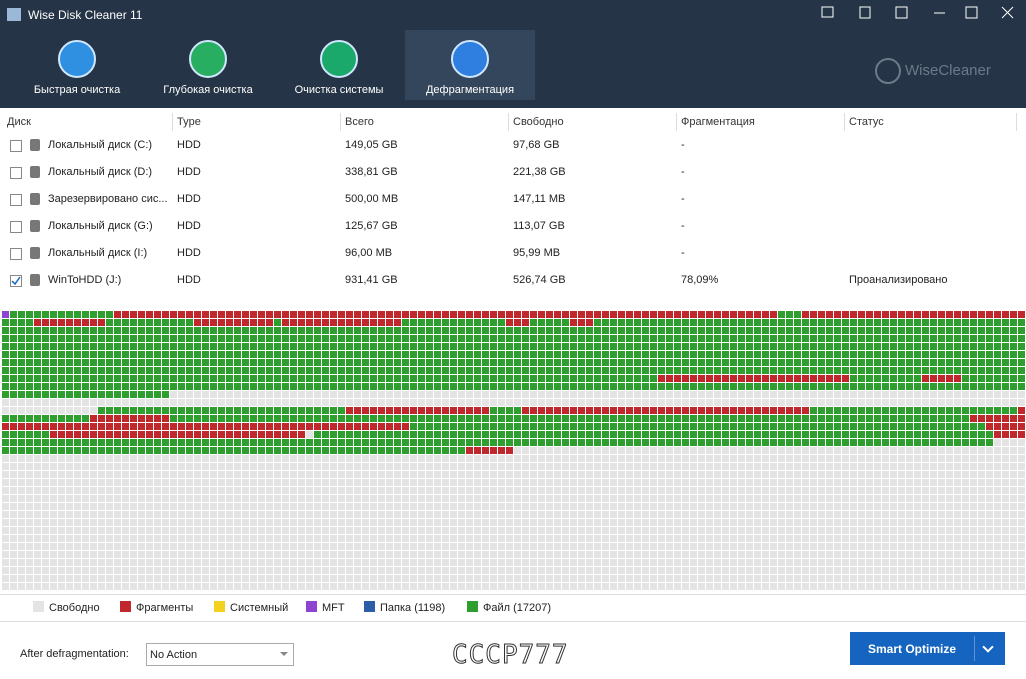 The height and width of the screenshot is (679, 1026). Describe the element at coordinates (339, 65) in the screenshot. I see `nav-tab: Очистка системы` at that location.